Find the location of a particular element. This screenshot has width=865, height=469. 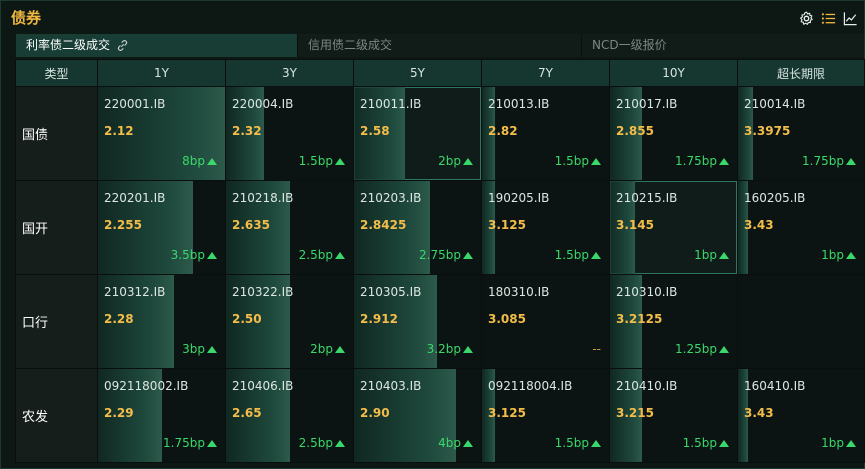

yield-change-value: 3bp is located at coordinates (193, 349).